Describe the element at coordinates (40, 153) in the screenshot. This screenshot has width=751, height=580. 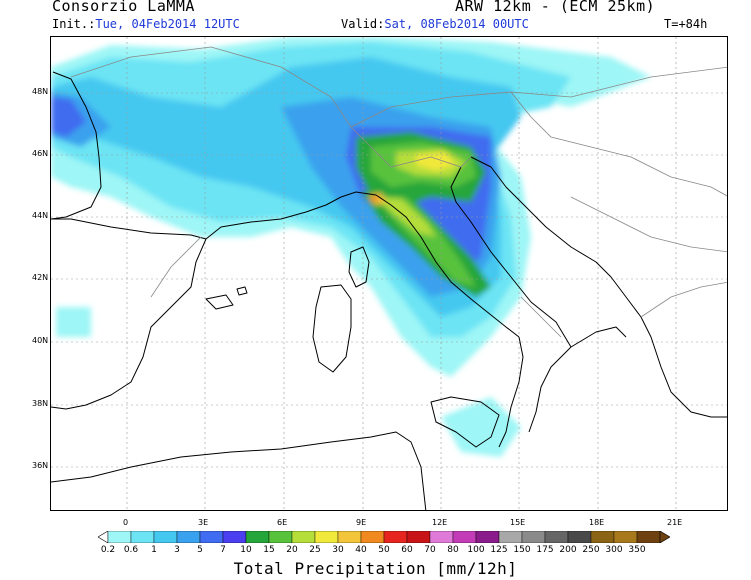
I see `lat-label-46n: 46N` at that location.